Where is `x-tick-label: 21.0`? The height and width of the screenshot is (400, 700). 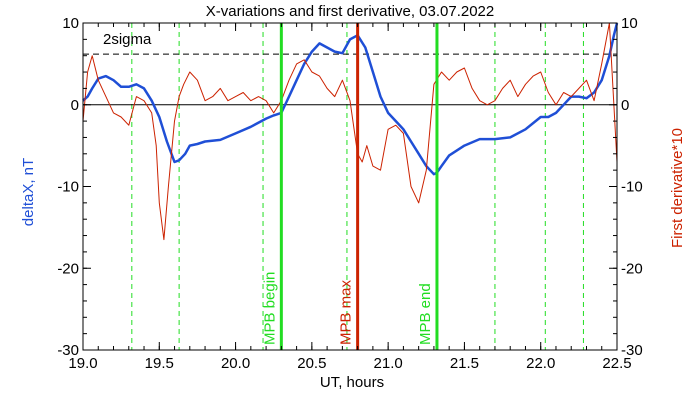 x-tick-label: 21.0 is located at coordinates (388, 363).